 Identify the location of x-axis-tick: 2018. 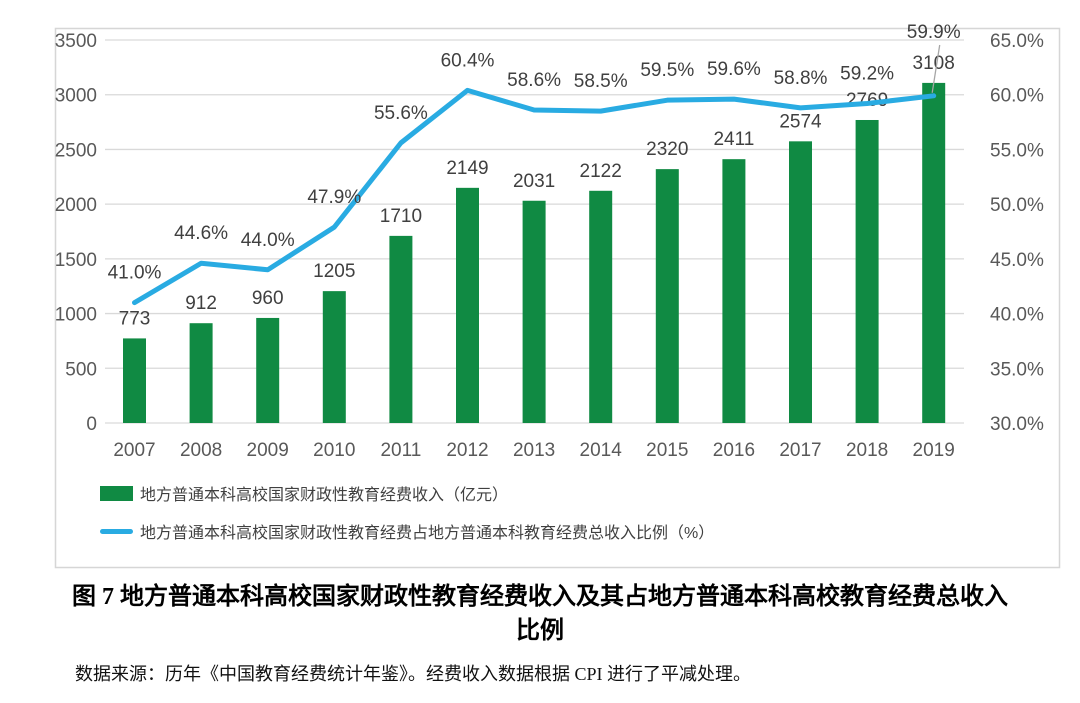
(867, 450).